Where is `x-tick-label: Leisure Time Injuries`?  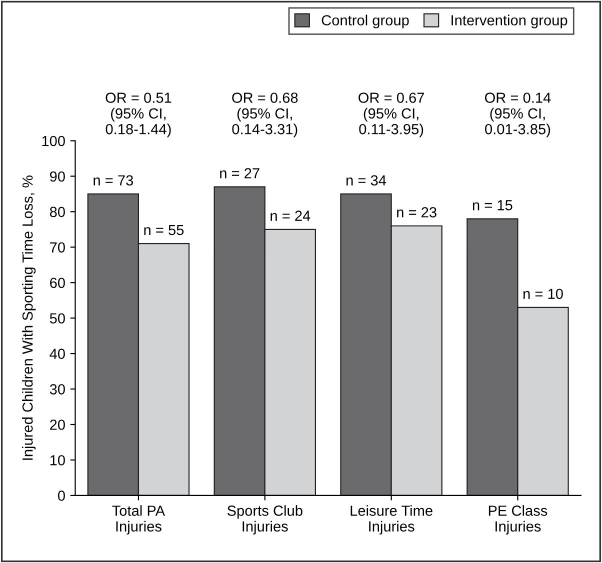 x-tick-label: Leisure Time Injuries is located at coordinates (391, 519).